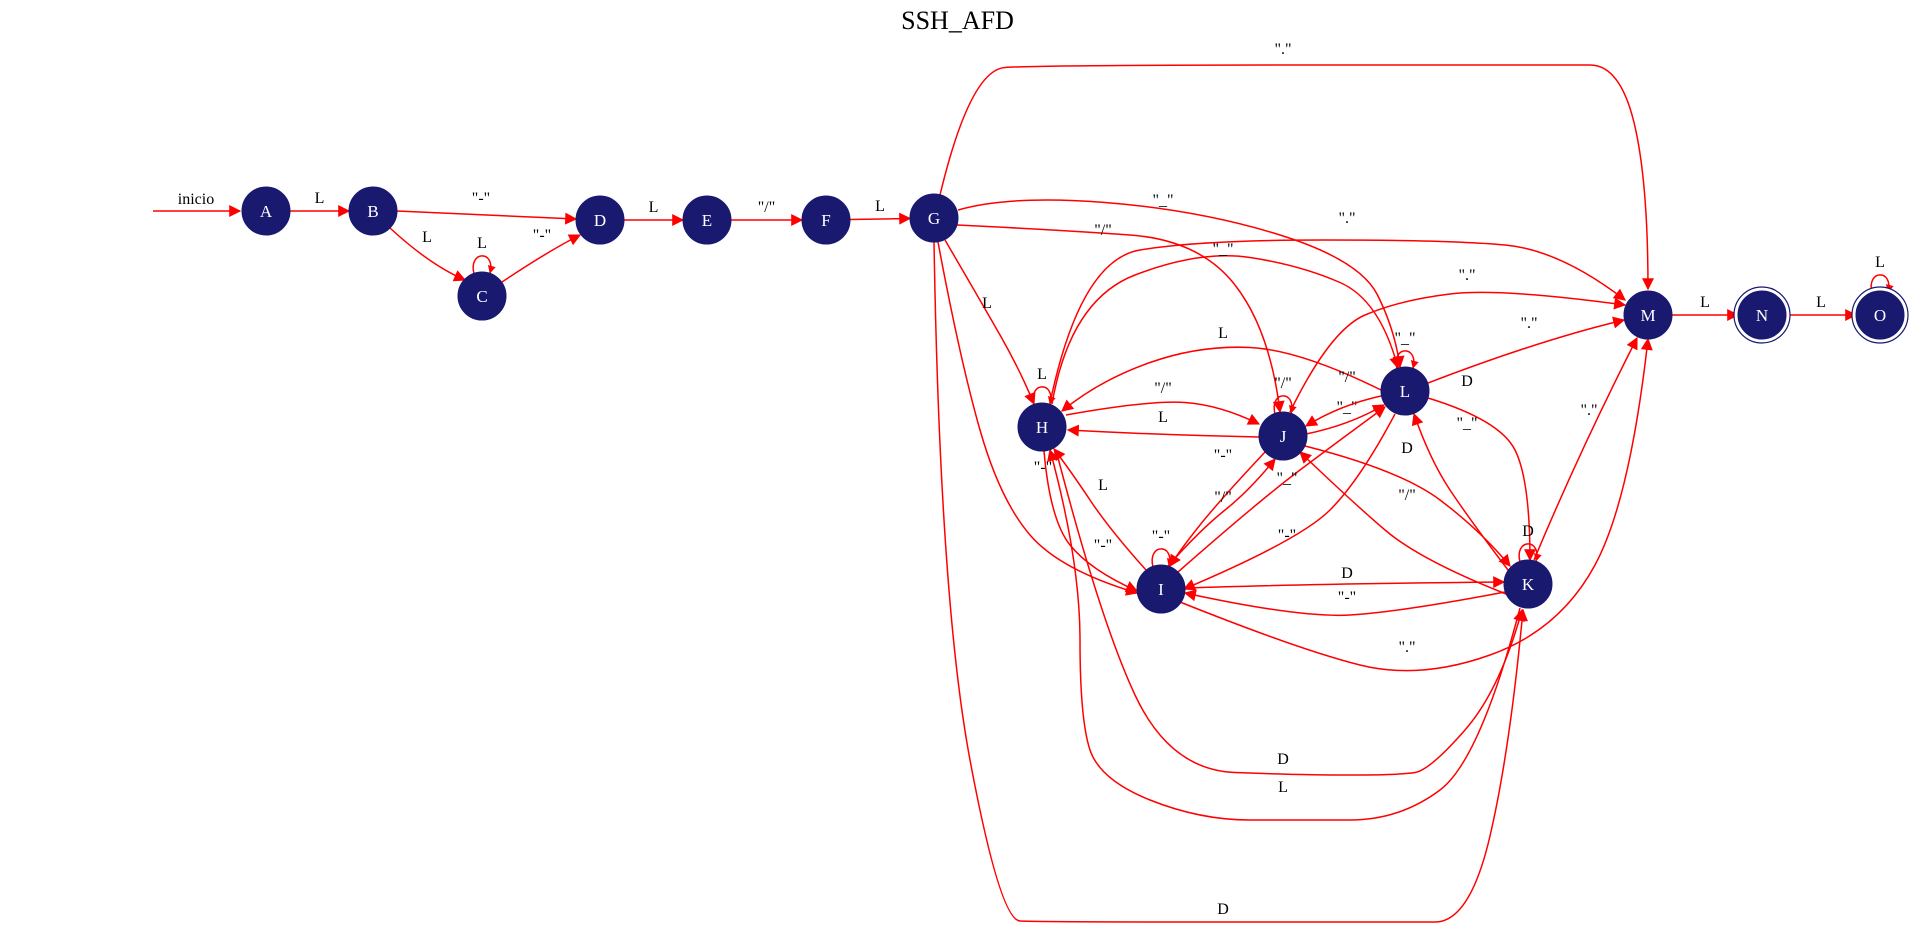  I want to click on state-l: L, so click(1405, 391).